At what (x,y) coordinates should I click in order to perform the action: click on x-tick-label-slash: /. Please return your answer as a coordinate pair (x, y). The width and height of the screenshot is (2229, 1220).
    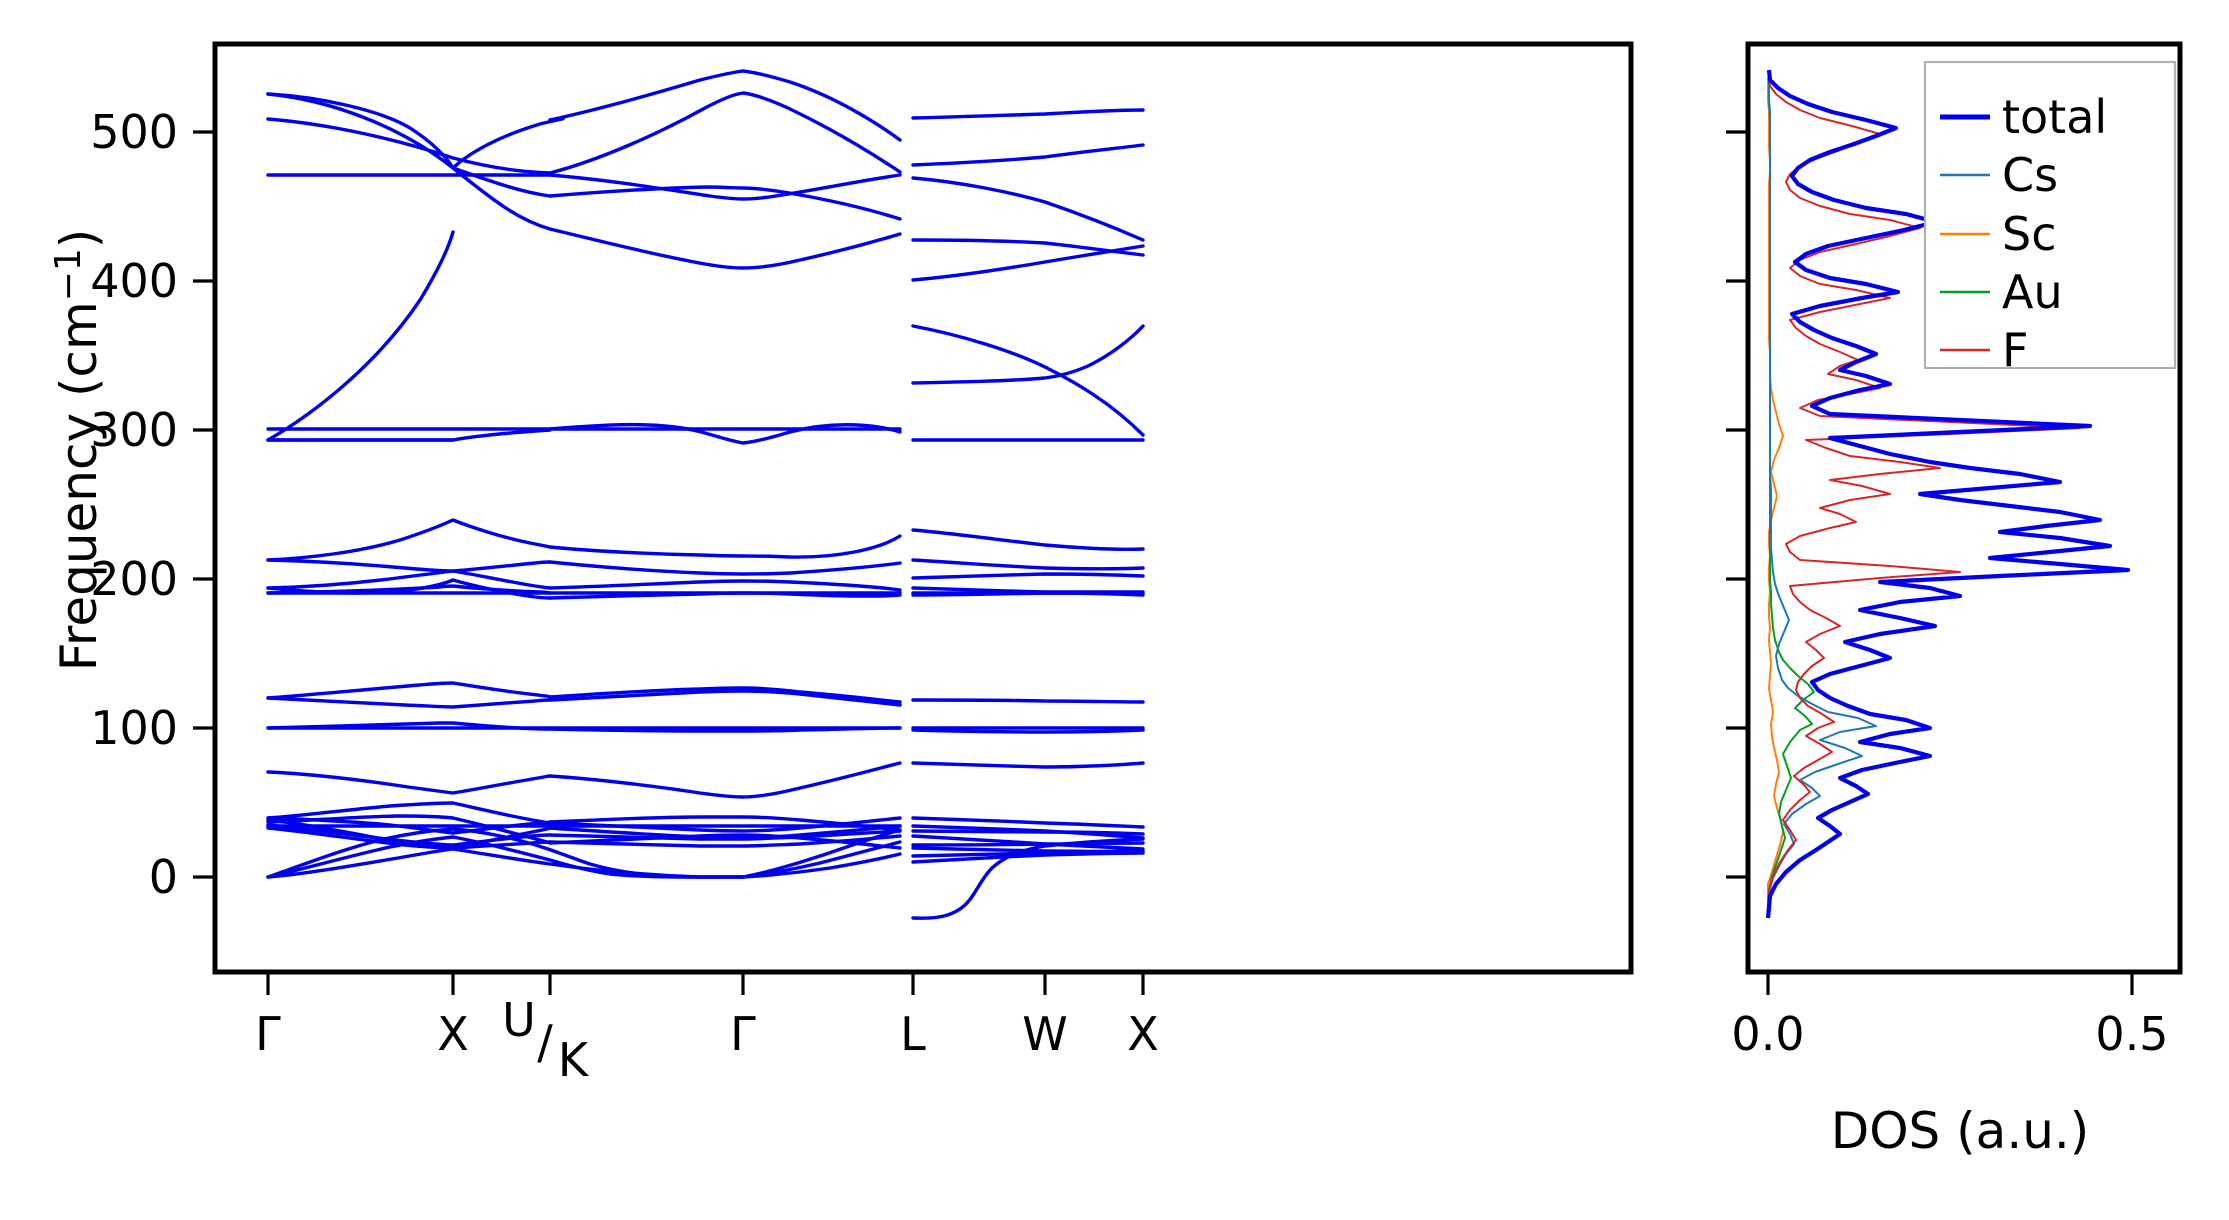
    Looking at the image, I should click on (545, 1042).